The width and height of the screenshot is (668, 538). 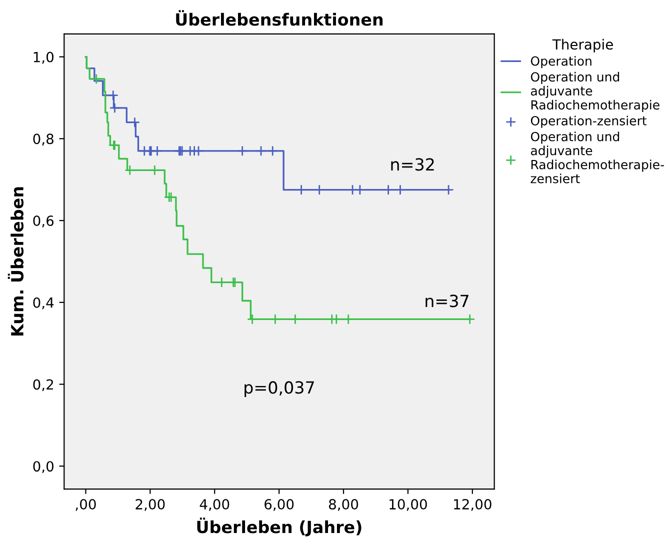 I want to click on x-tick-label: 6,00, so click(x=279, y=505).